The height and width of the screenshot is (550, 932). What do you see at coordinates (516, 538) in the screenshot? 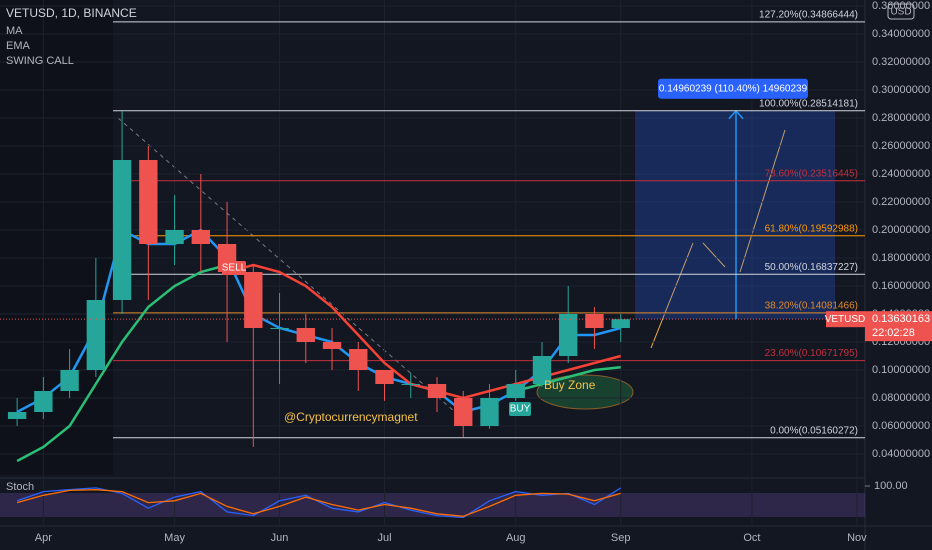
I see `x-tick-label: Aug` at bounding box center [516, 538].